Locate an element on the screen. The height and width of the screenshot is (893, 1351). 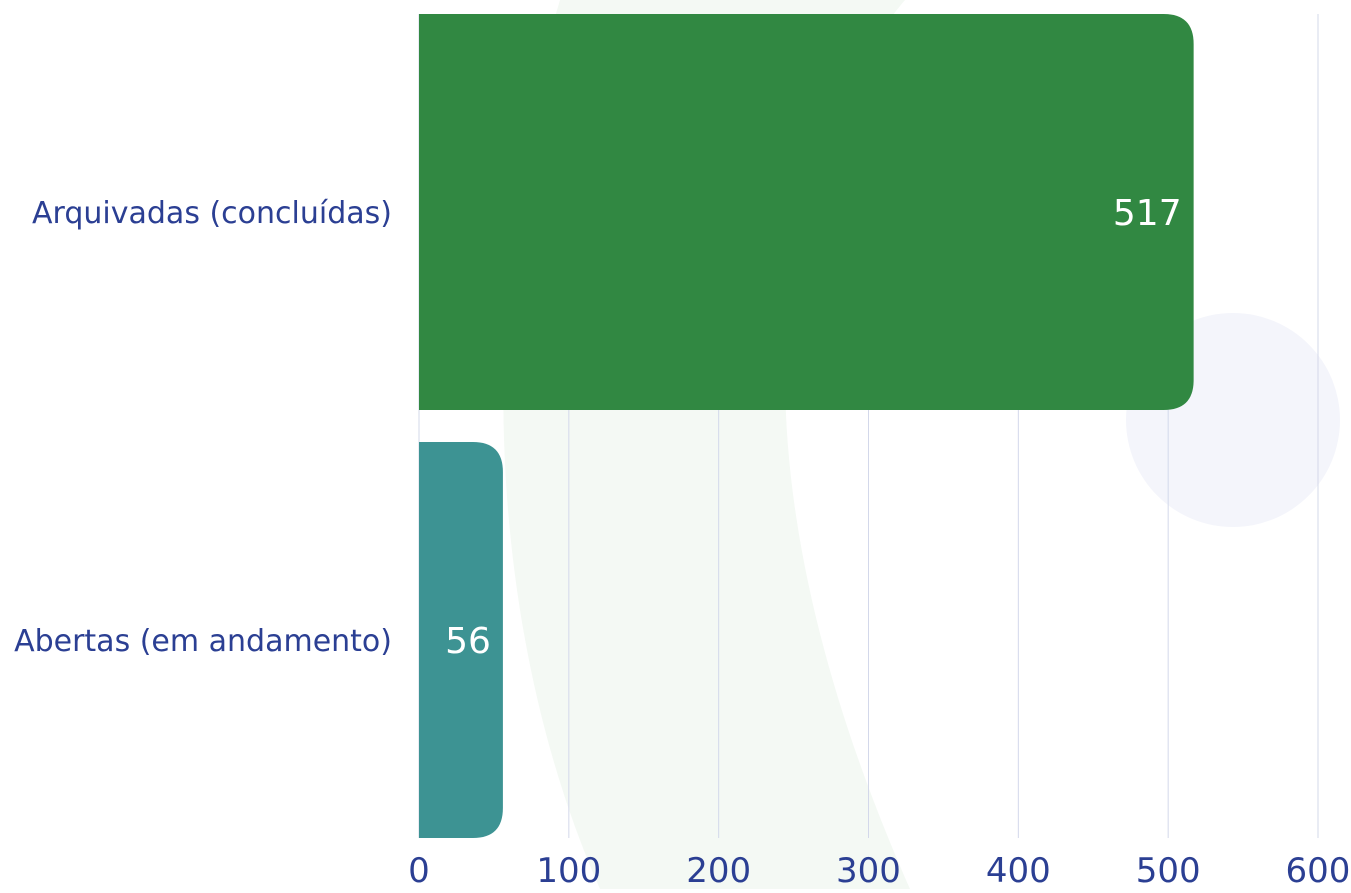
x-tick-label: 500 is located at coordinates (1168, 870).